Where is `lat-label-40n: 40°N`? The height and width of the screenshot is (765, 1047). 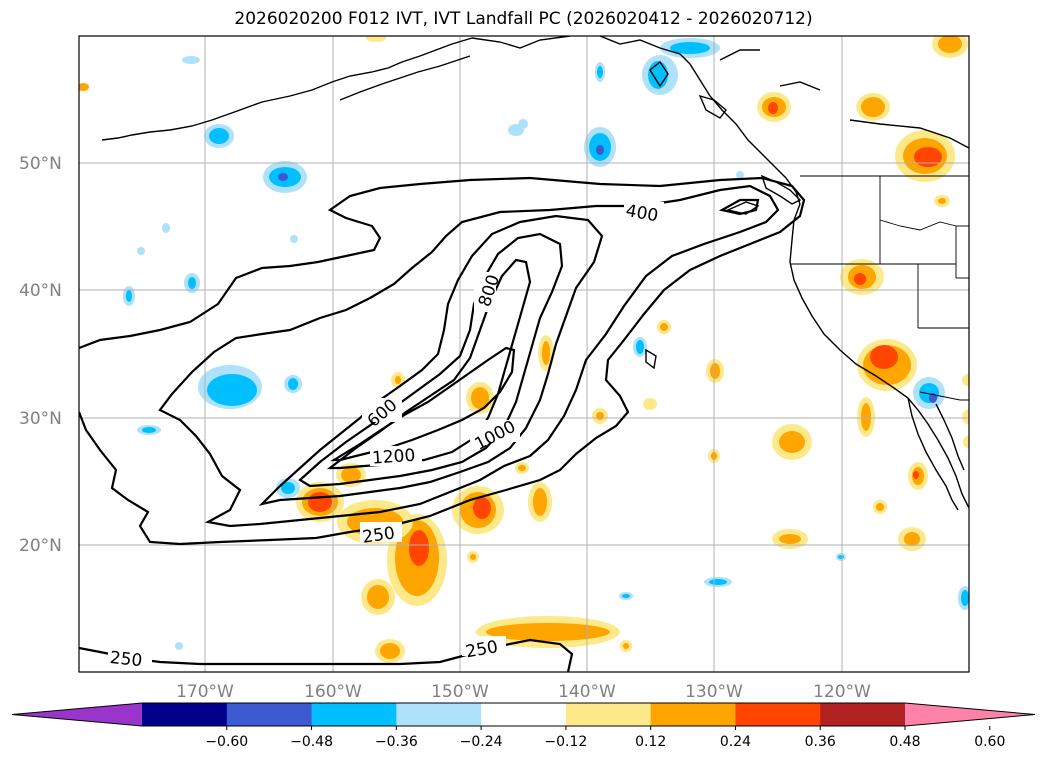
lat-label-40n: 40°N is located at coordinates (40, 291).